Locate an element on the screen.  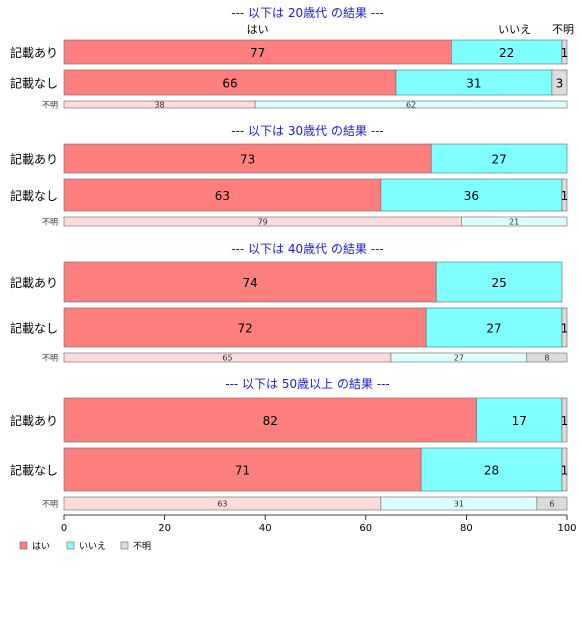
panel-title: --- 以下は 50歳以上 の結果 --- is located at coordinates (307, 384).